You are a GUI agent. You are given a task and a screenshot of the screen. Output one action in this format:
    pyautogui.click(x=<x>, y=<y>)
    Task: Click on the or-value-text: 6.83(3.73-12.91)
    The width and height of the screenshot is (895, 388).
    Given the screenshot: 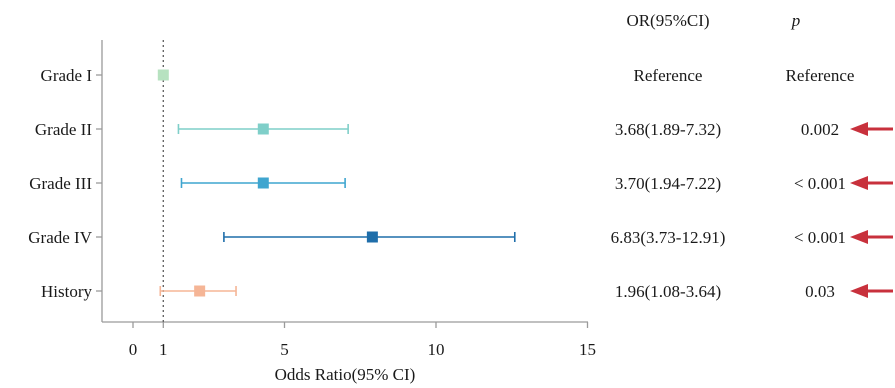 What is the action you would take?
    pyautogui.click(x=668, y=237)
    